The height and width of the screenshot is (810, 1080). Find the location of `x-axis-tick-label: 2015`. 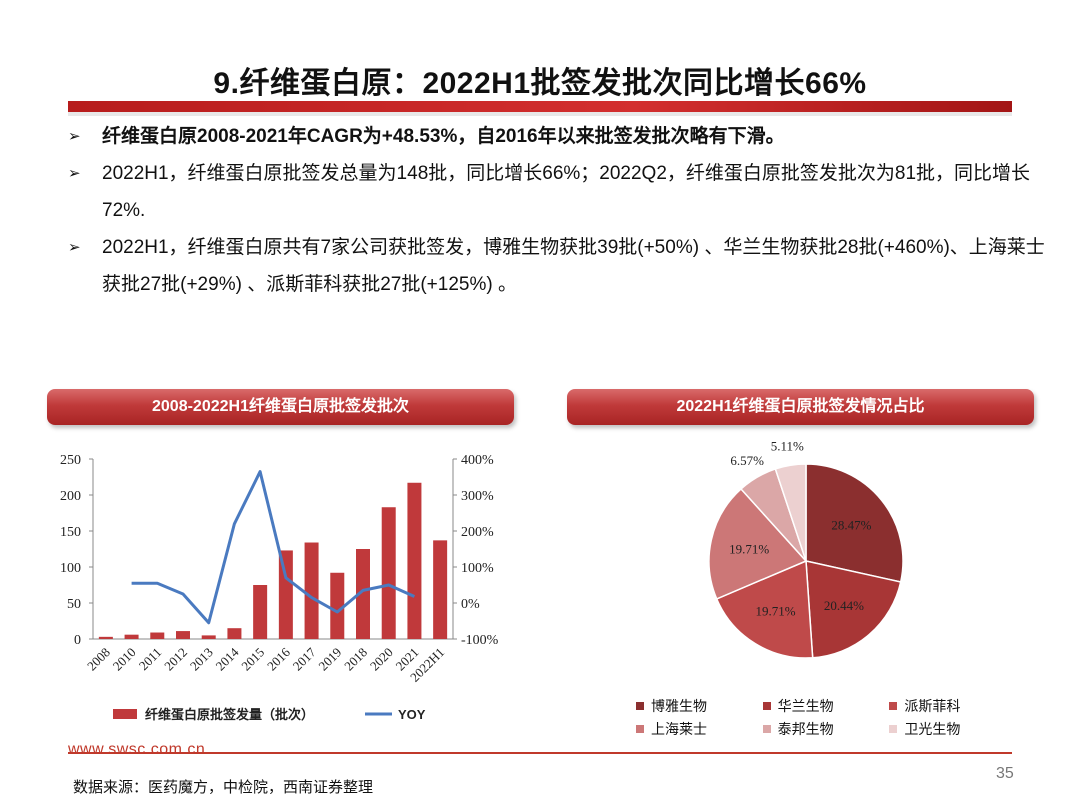

x-axis-tick-label: 2015 is located at coordinates (252, 659).